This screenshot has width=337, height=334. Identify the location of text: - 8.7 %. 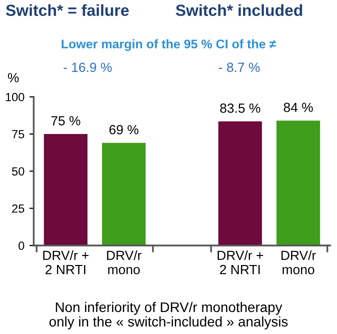
(239, 67).